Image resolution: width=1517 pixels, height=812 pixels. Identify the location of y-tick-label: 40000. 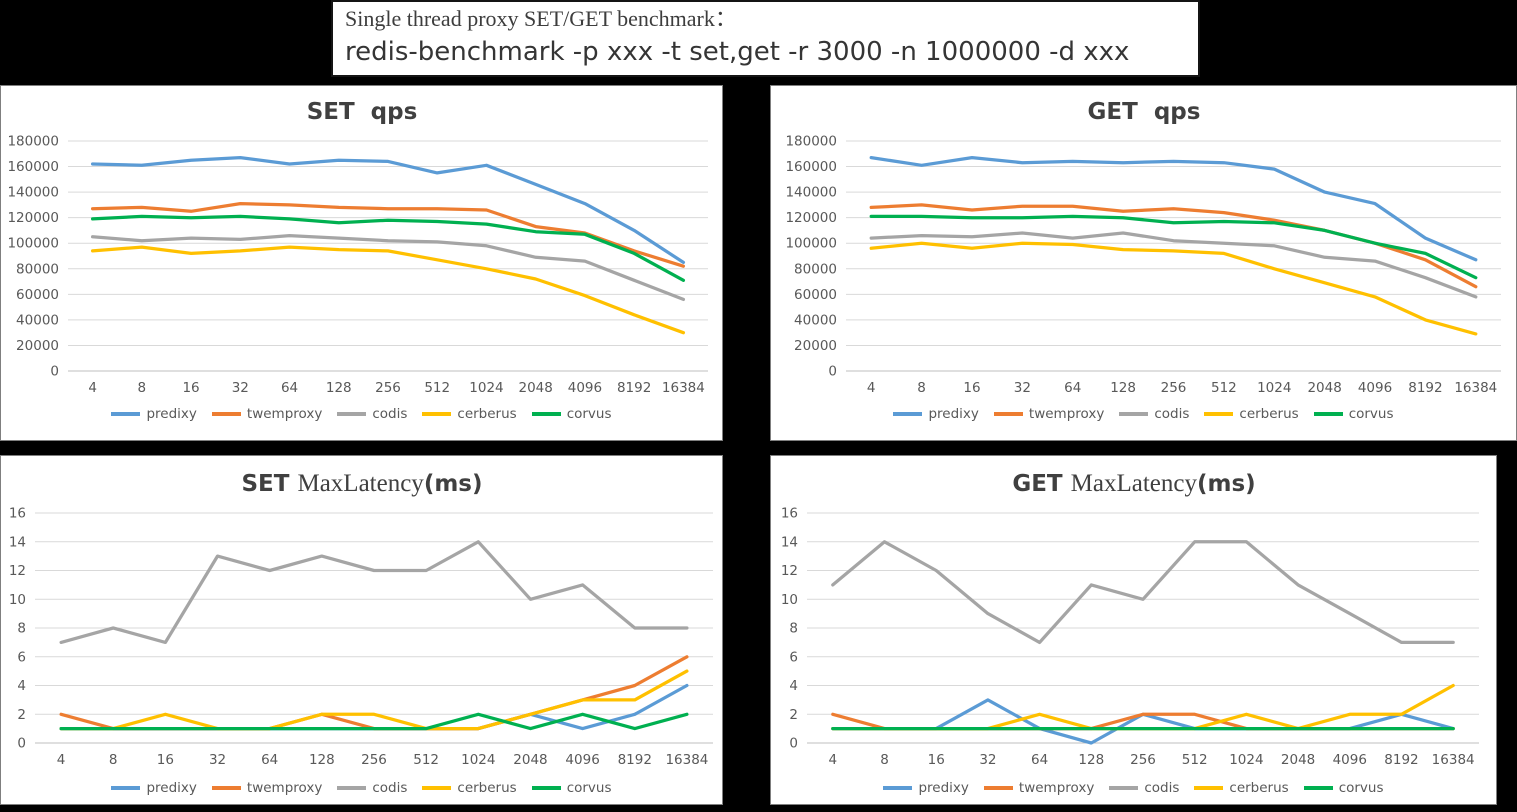
(815, 320).